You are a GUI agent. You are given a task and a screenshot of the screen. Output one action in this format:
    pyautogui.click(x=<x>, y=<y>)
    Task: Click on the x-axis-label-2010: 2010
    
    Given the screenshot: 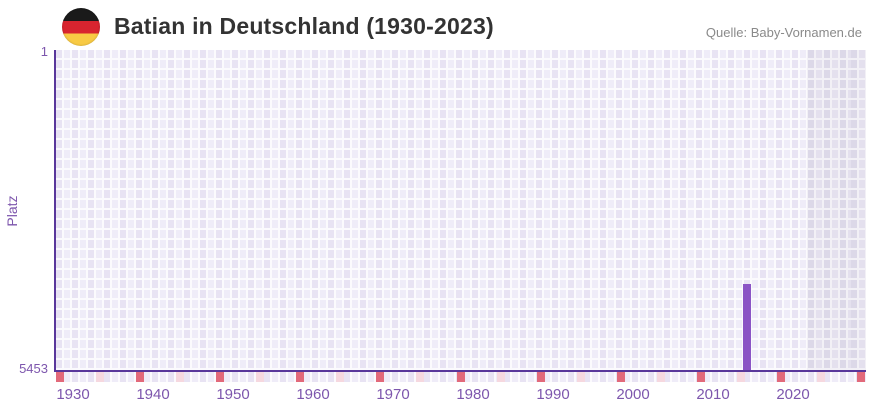 What is the action you would take?
    pyautogui.click(x=713, y=394)
    